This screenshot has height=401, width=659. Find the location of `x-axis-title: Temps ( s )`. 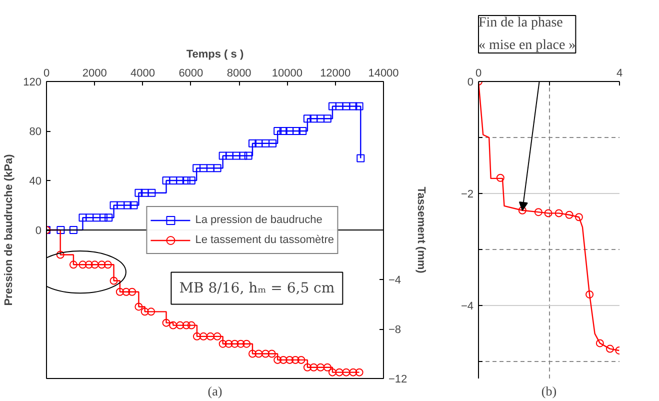

x-axis-title: Temps ( s ) is located at coordinates (215, 54).